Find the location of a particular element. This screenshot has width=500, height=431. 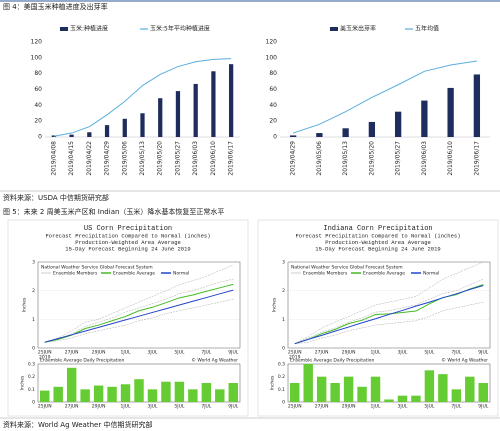

y-tick-label: 2 is located at coordinates (283, 291).